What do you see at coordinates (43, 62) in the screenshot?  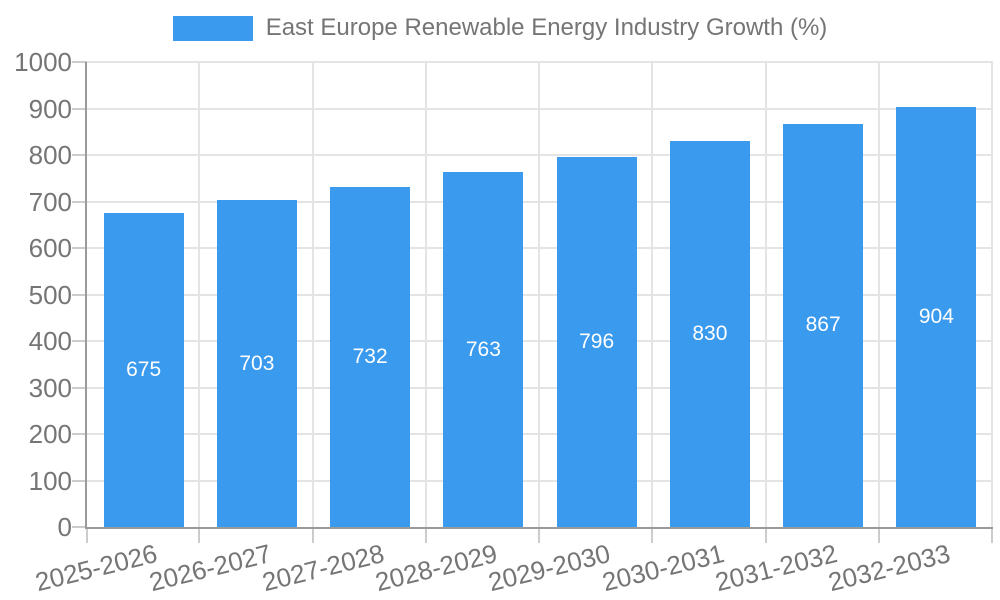 I see `y-axis-tick-label: 1000` at bounding box center [43, 62].